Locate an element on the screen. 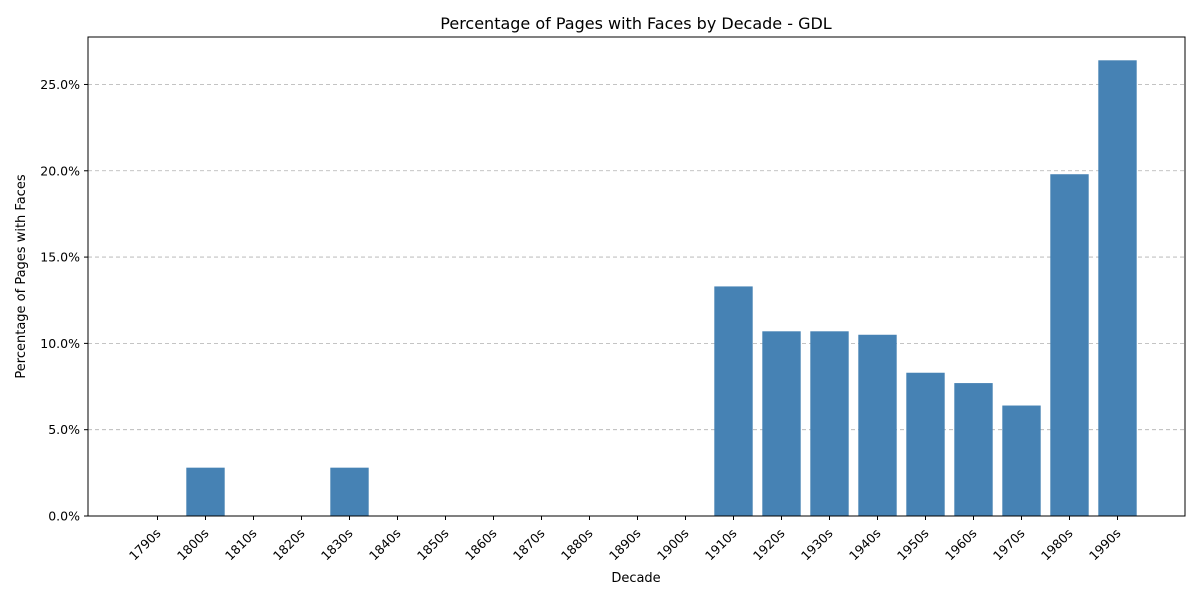  y-axis-label: Percentage of Pages with Faces is located at coordinates (21, 276).